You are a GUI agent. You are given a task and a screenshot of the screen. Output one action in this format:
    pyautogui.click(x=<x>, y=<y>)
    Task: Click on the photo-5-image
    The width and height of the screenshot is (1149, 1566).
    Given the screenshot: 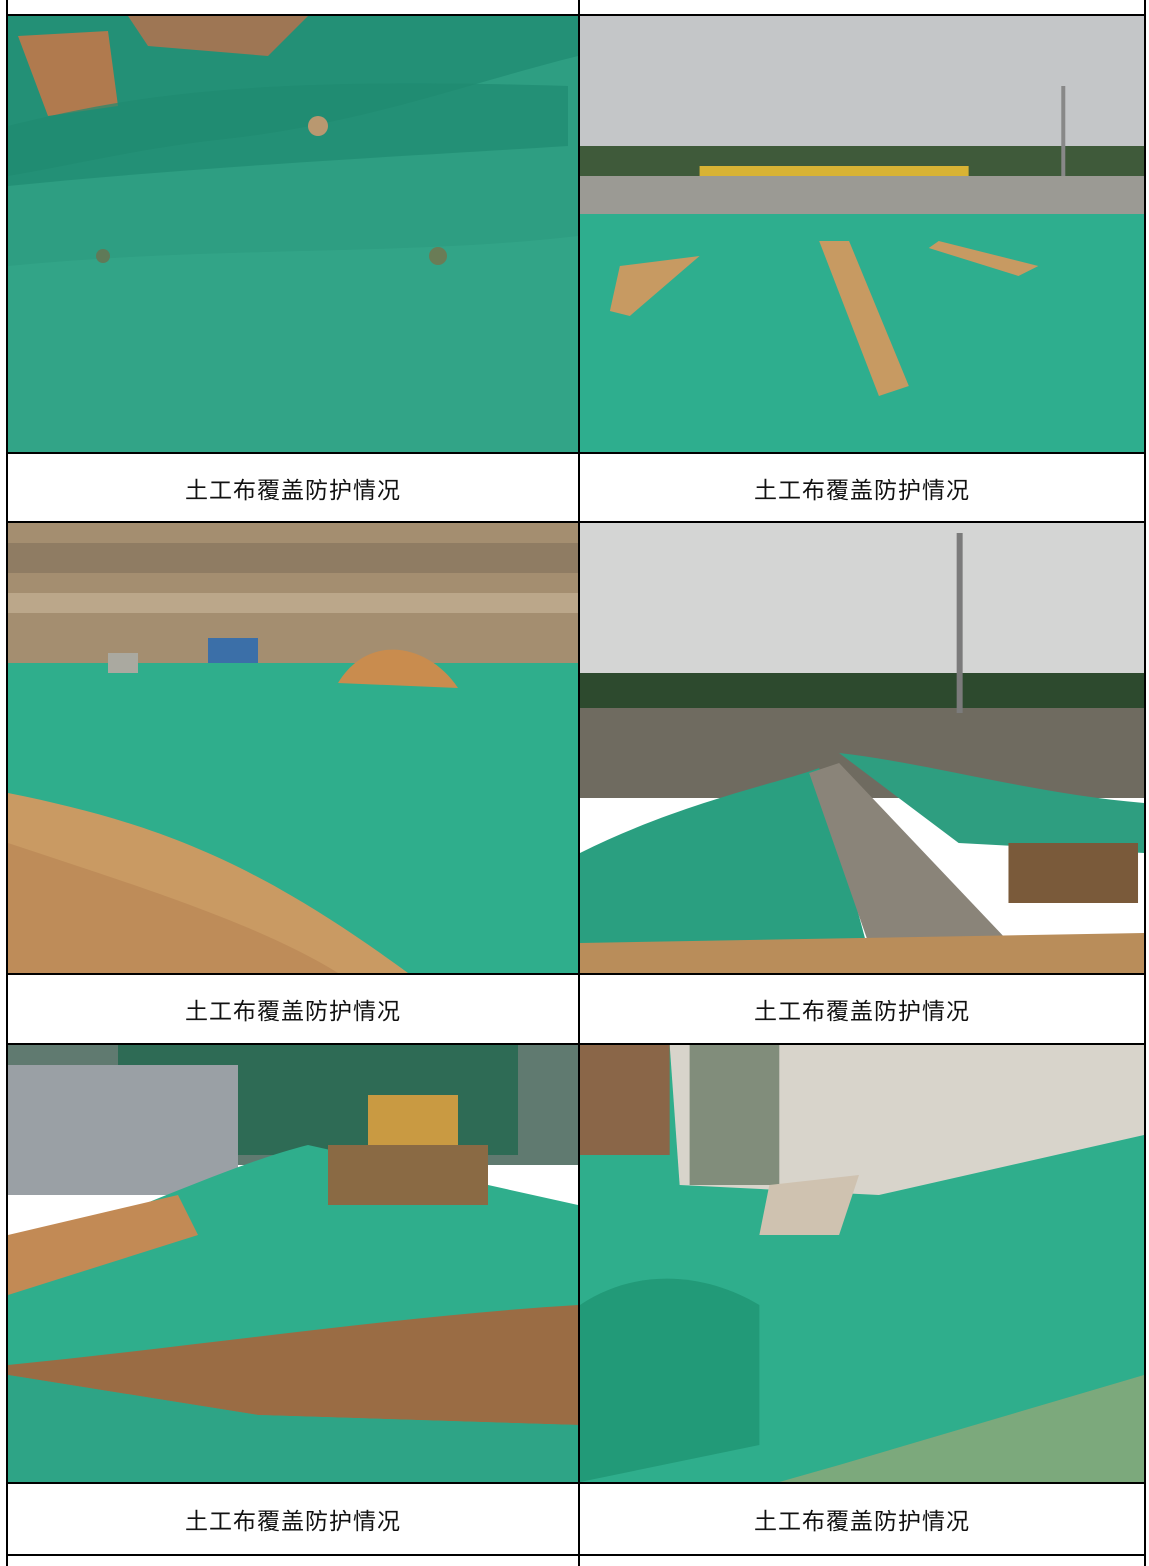 What is the action you would take?
    pyautogui.click(x=293, y=1263)
    